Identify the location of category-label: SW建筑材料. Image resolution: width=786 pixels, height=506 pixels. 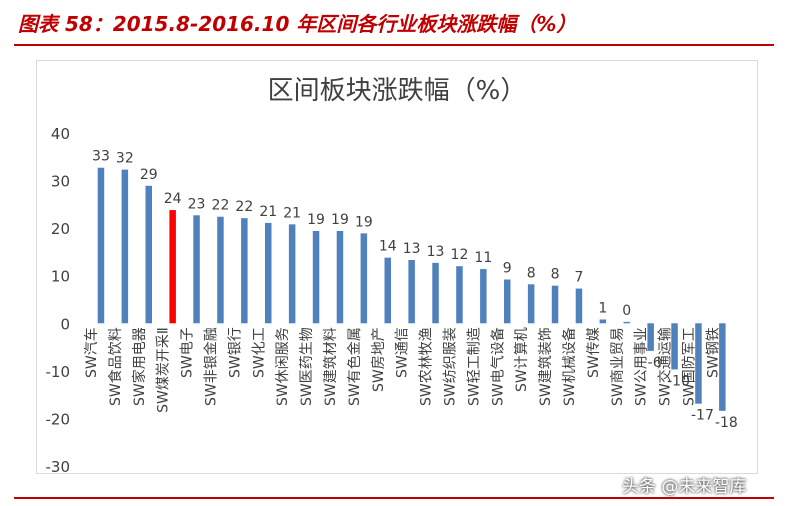
(331, 366).